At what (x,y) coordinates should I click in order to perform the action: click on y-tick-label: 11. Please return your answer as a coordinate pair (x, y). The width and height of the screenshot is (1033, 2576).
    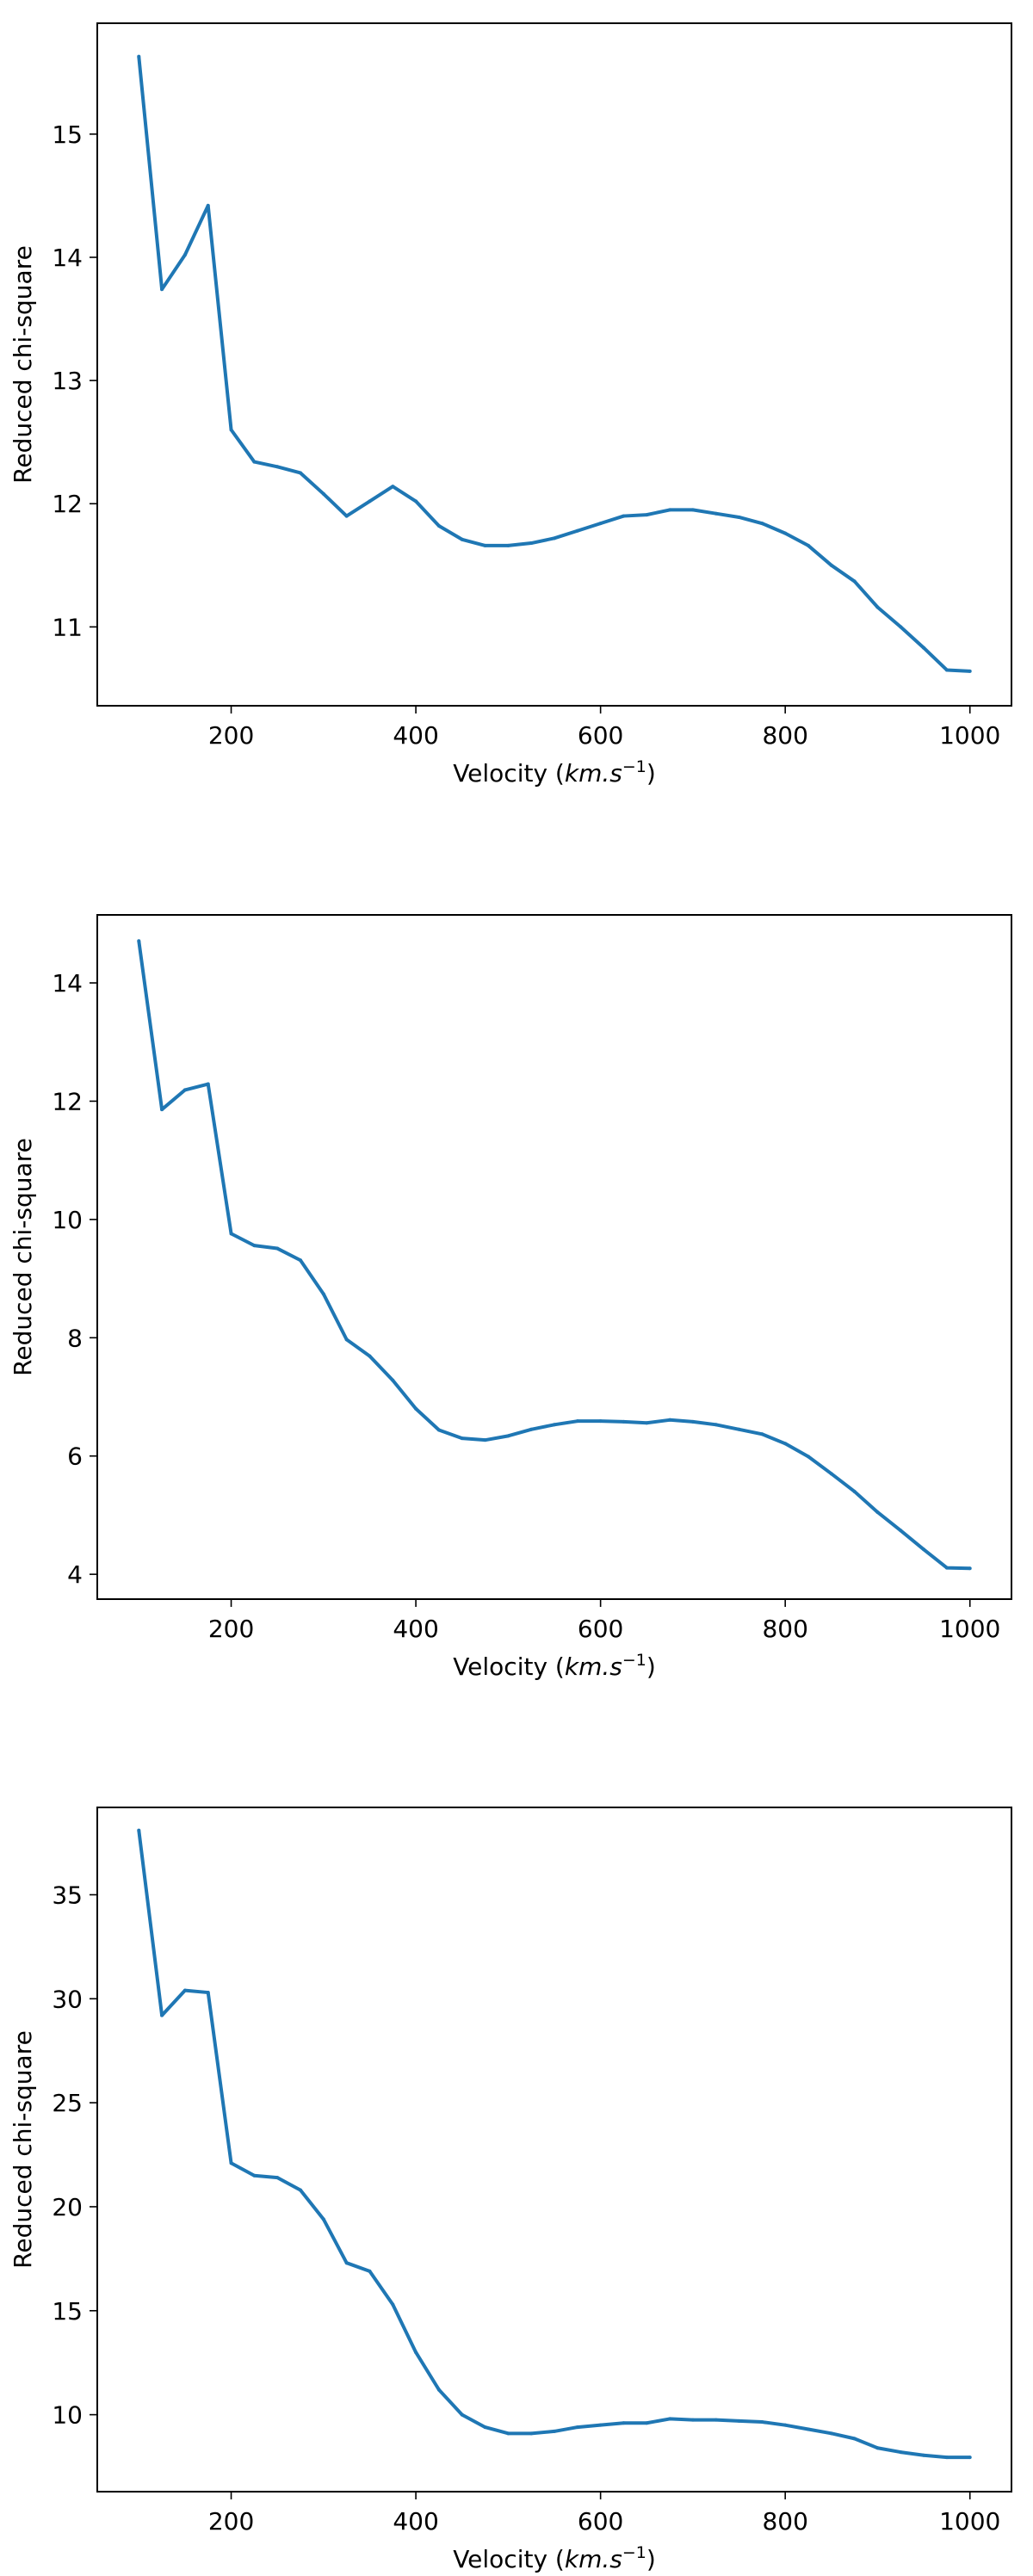
    Looking at the image, I should click on (67, 627).